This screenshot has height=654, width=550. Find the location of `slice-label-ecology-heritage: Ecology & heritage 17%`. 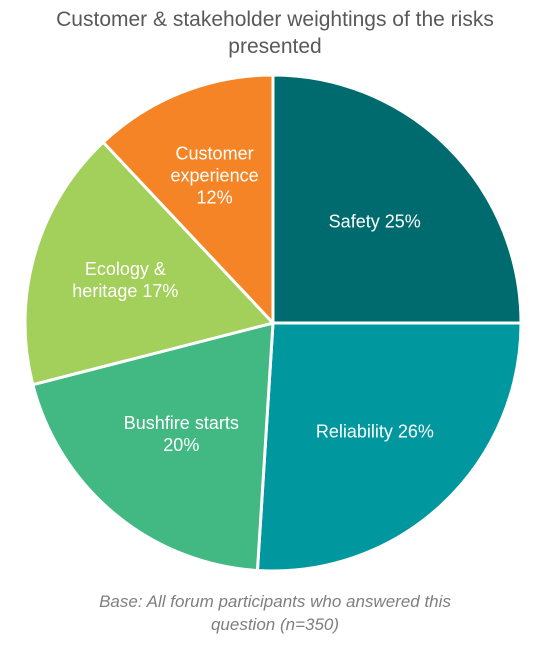

slice-label-ecology-heritage: Ecology & heritage 17% is located at coordinates (125, 280).